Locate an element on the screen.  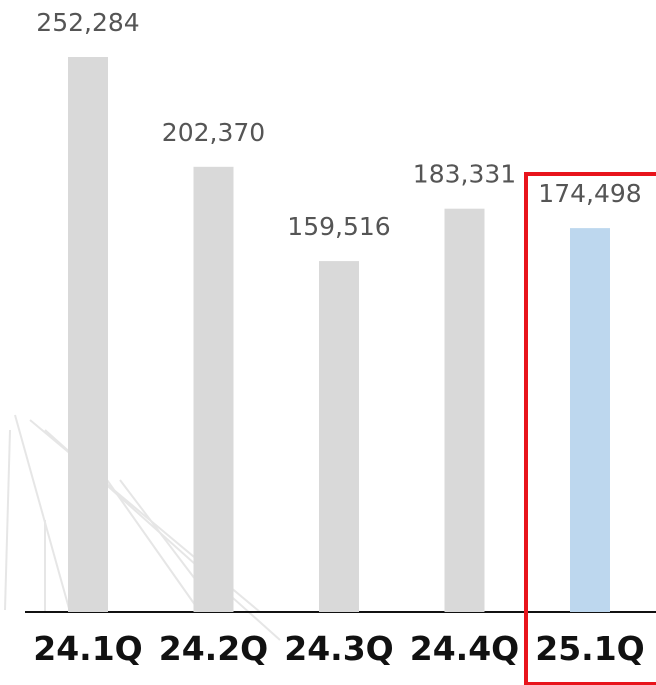
x-tick-label: 24.2Q is located at coordinates (213, 648).